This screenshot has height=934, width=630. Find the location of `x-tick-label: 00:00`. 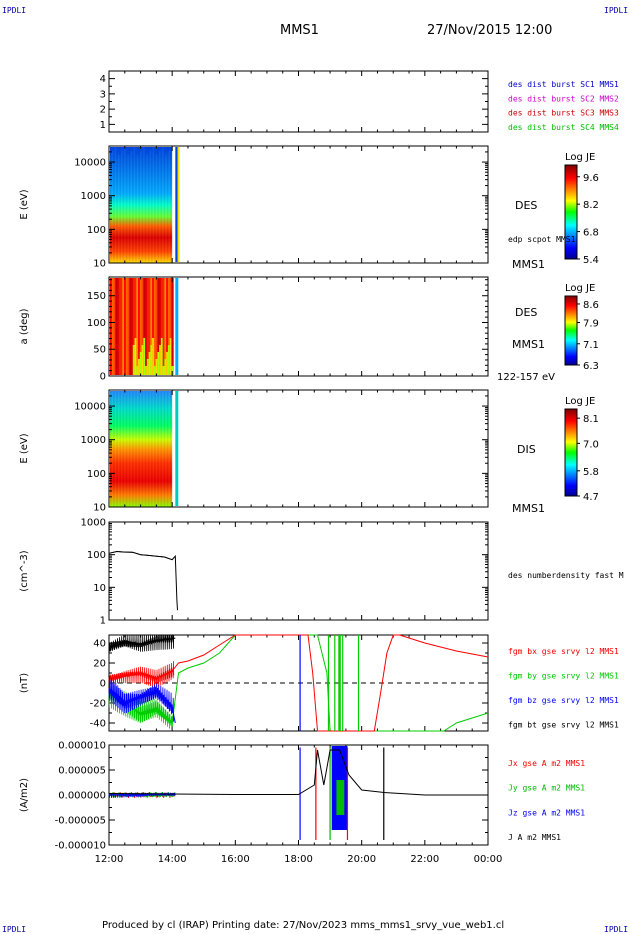

x-tick-label: 00:00 is located at coordinates (488, 859).